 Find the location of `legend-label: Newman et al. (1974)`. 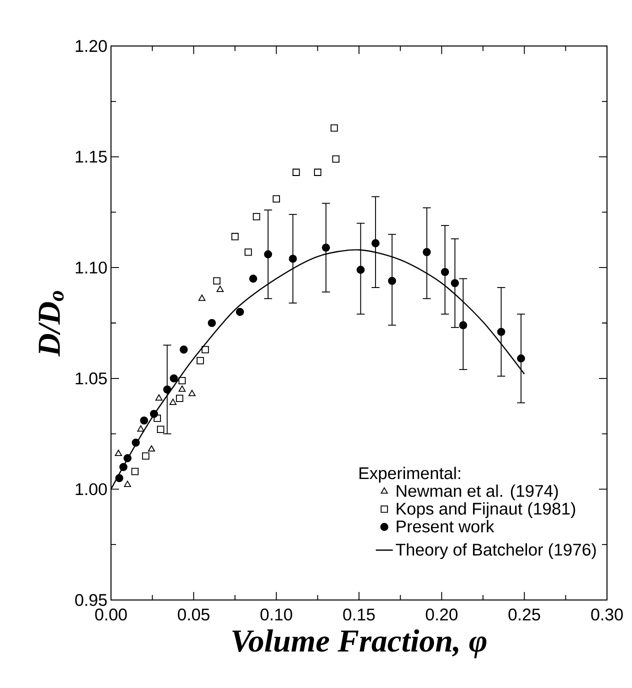

legend-label: Newman et al. (1974) is located at coordinates (477, 492).